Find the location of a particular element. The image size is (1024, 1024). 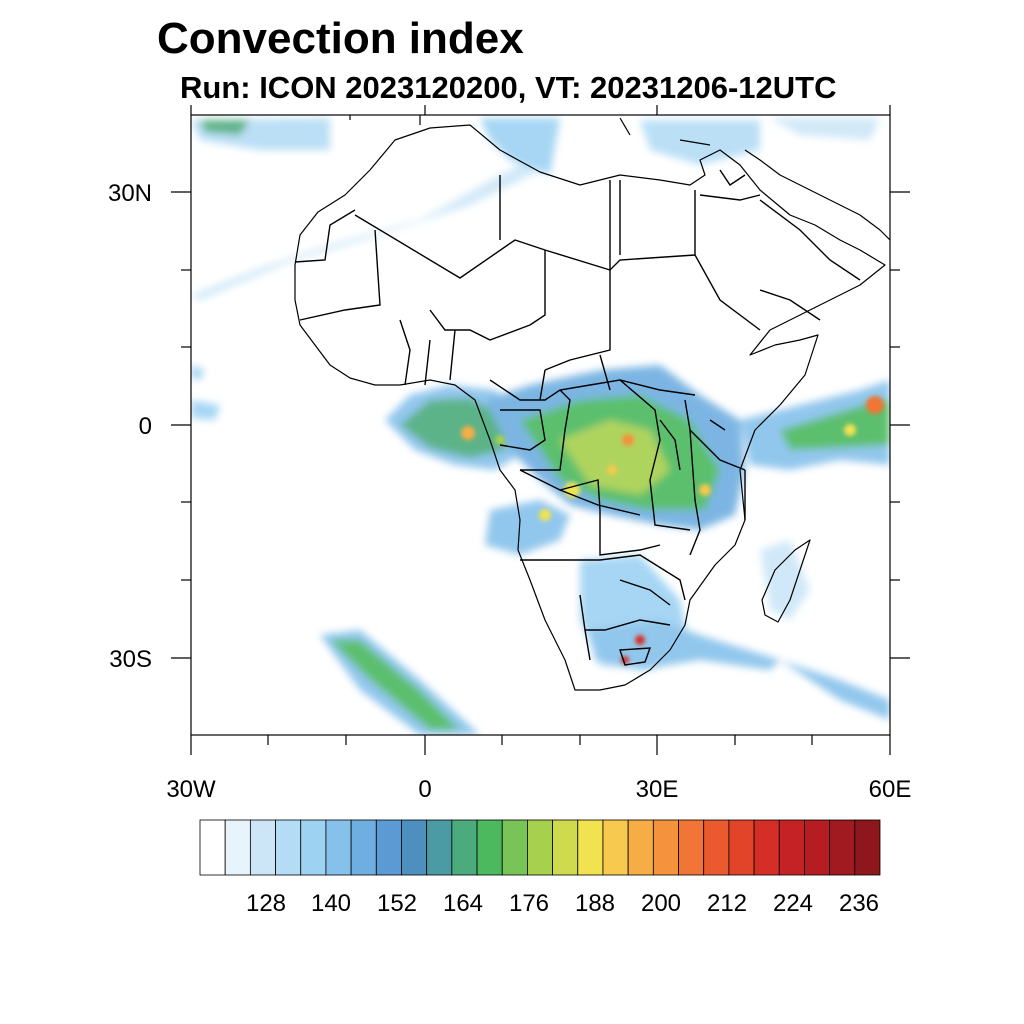

lat-tick-label-0: 30N is located at coordinates (130, 193).